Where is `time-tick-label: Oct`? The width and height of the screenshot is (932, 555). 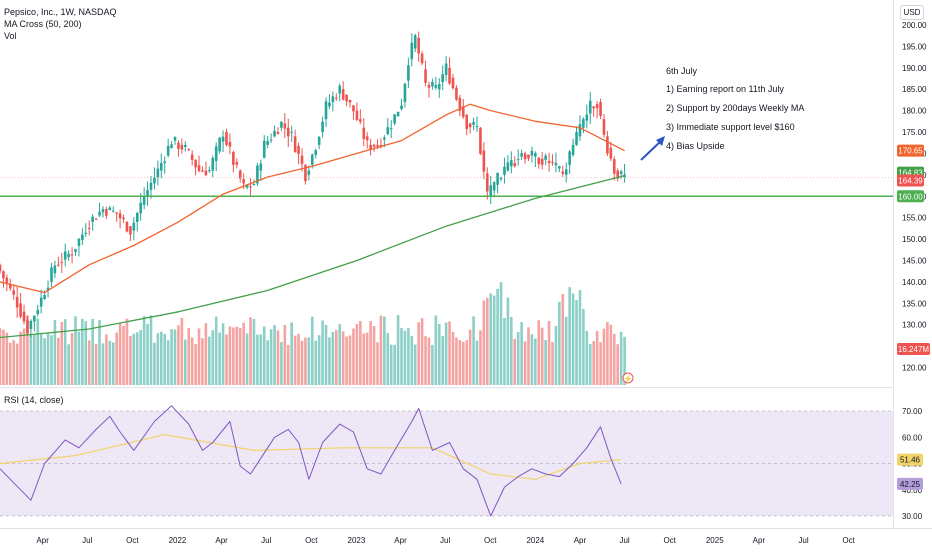 time-tick-label: Oct is located at coordinates (848, 540).